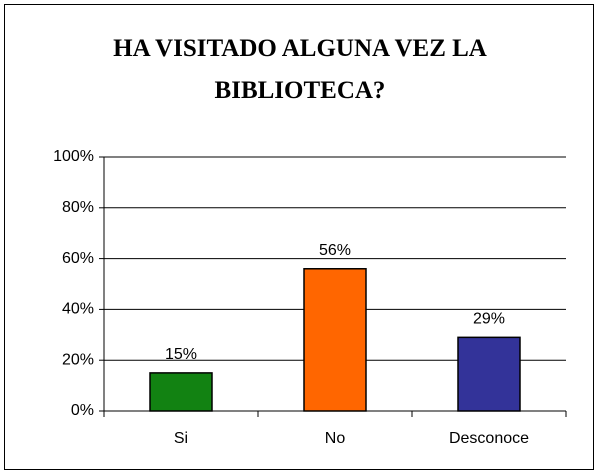  I want to click on data-label: 29%, so click(489, 319).